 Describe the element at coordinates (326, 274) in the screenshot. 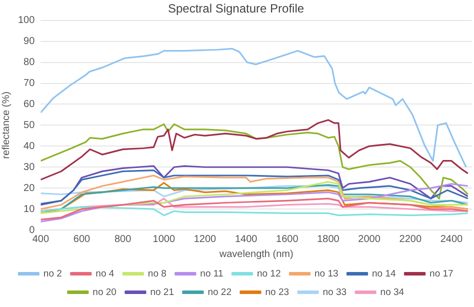

I see `legend-label: no 13` at that location.